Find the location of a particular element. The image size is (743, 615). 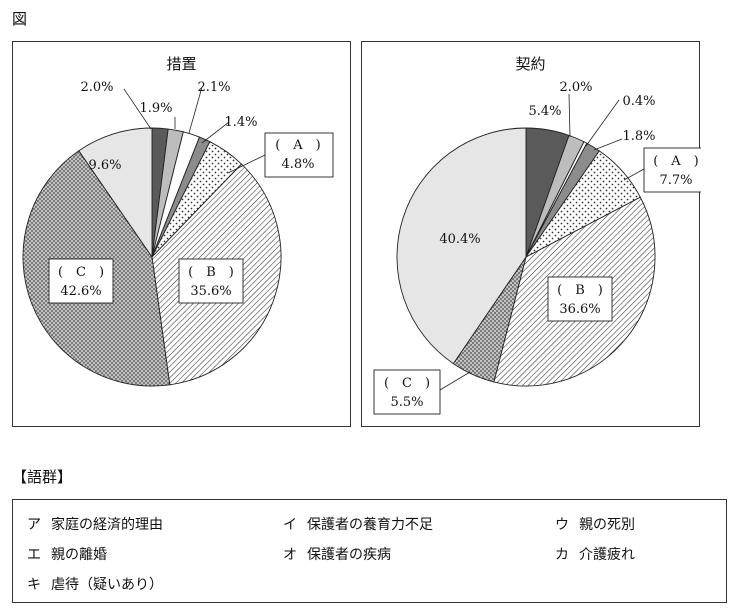

term-key: エ is located at coordinates (34, 555).